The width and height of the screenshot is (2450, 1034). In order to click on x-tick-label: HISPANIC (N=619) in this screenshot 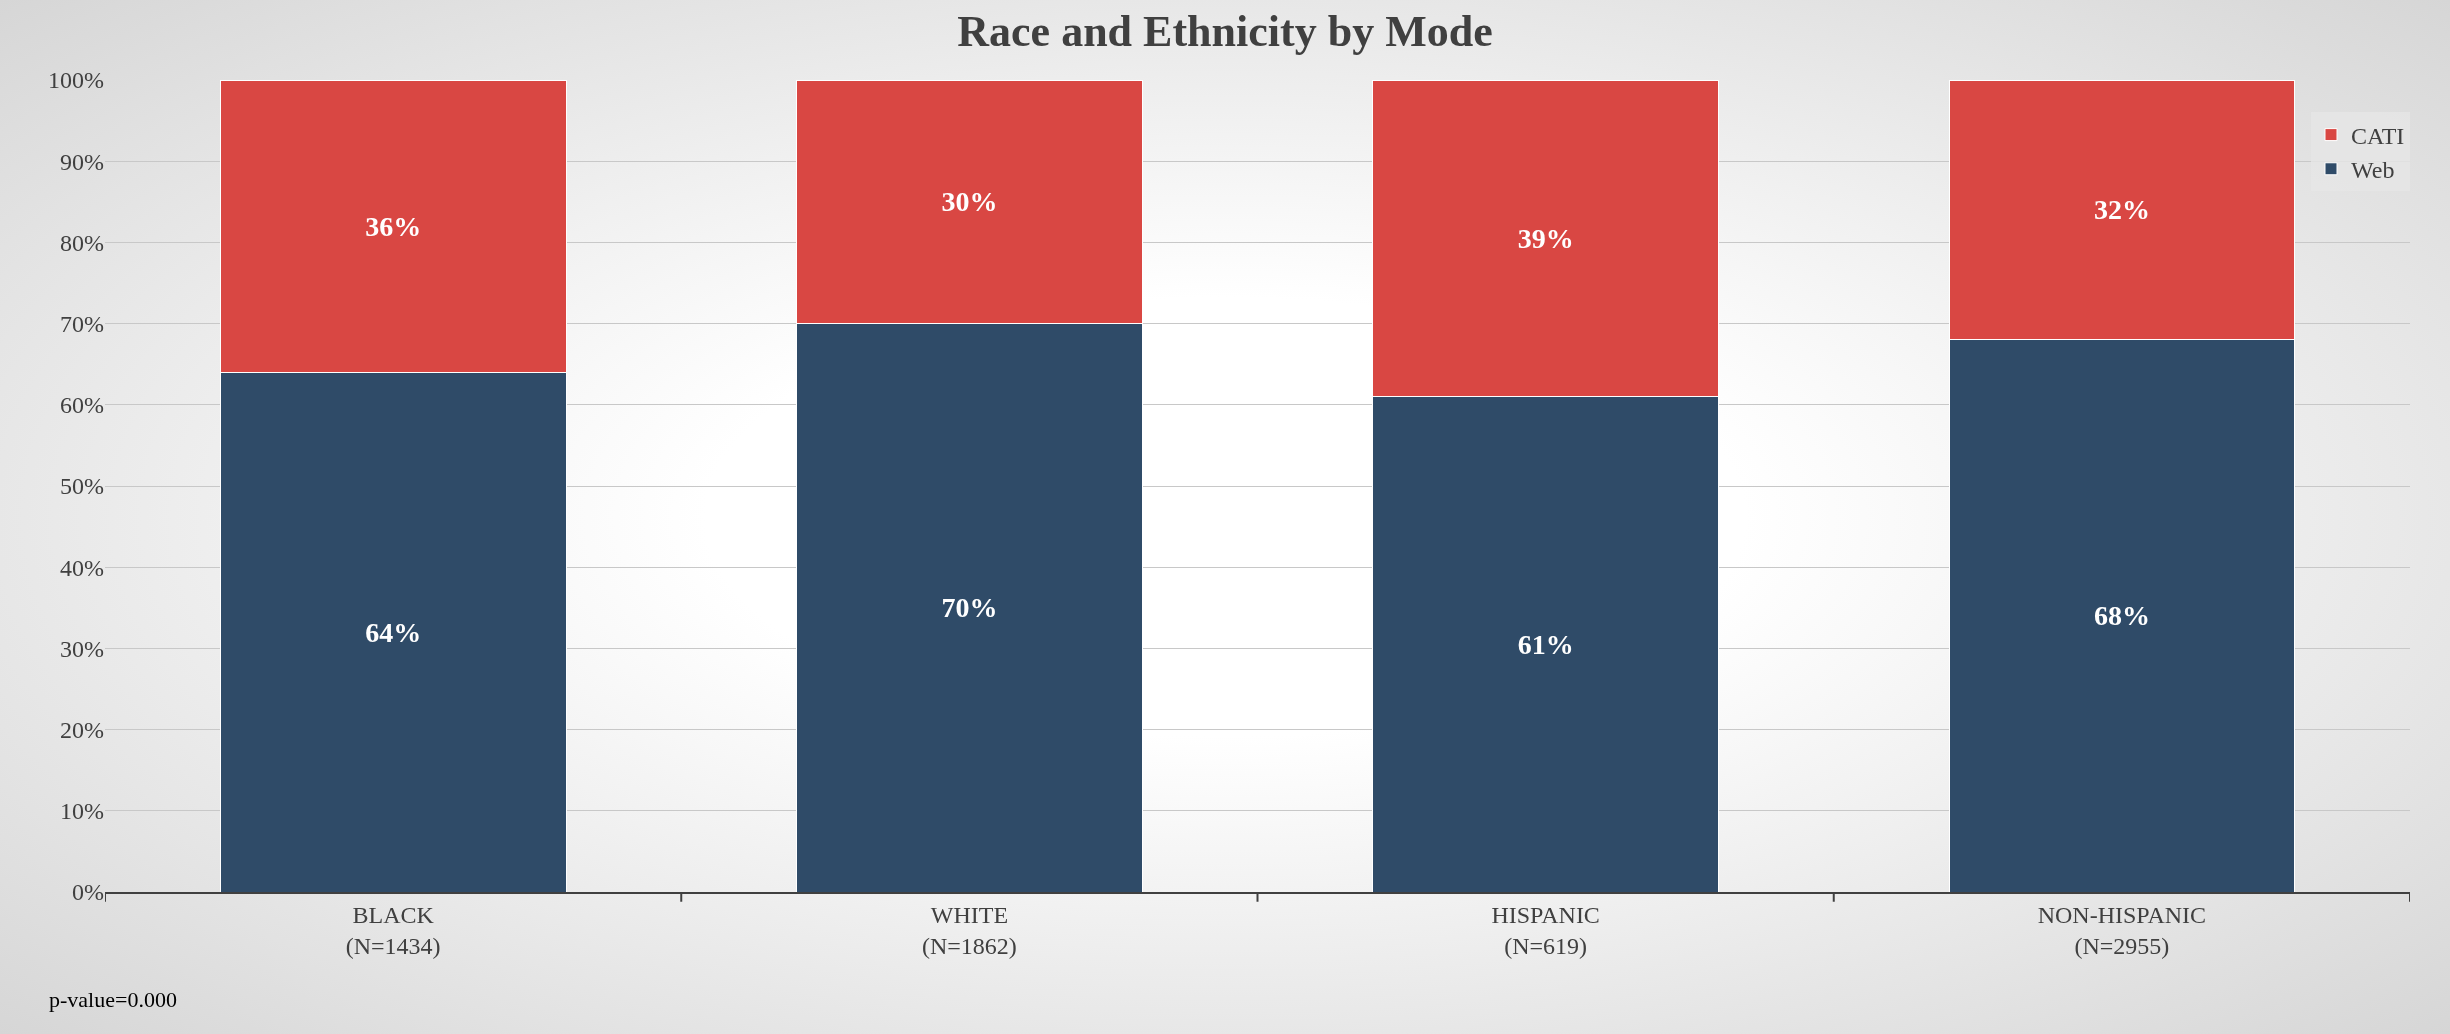, I will do `click(1545, 930)`.